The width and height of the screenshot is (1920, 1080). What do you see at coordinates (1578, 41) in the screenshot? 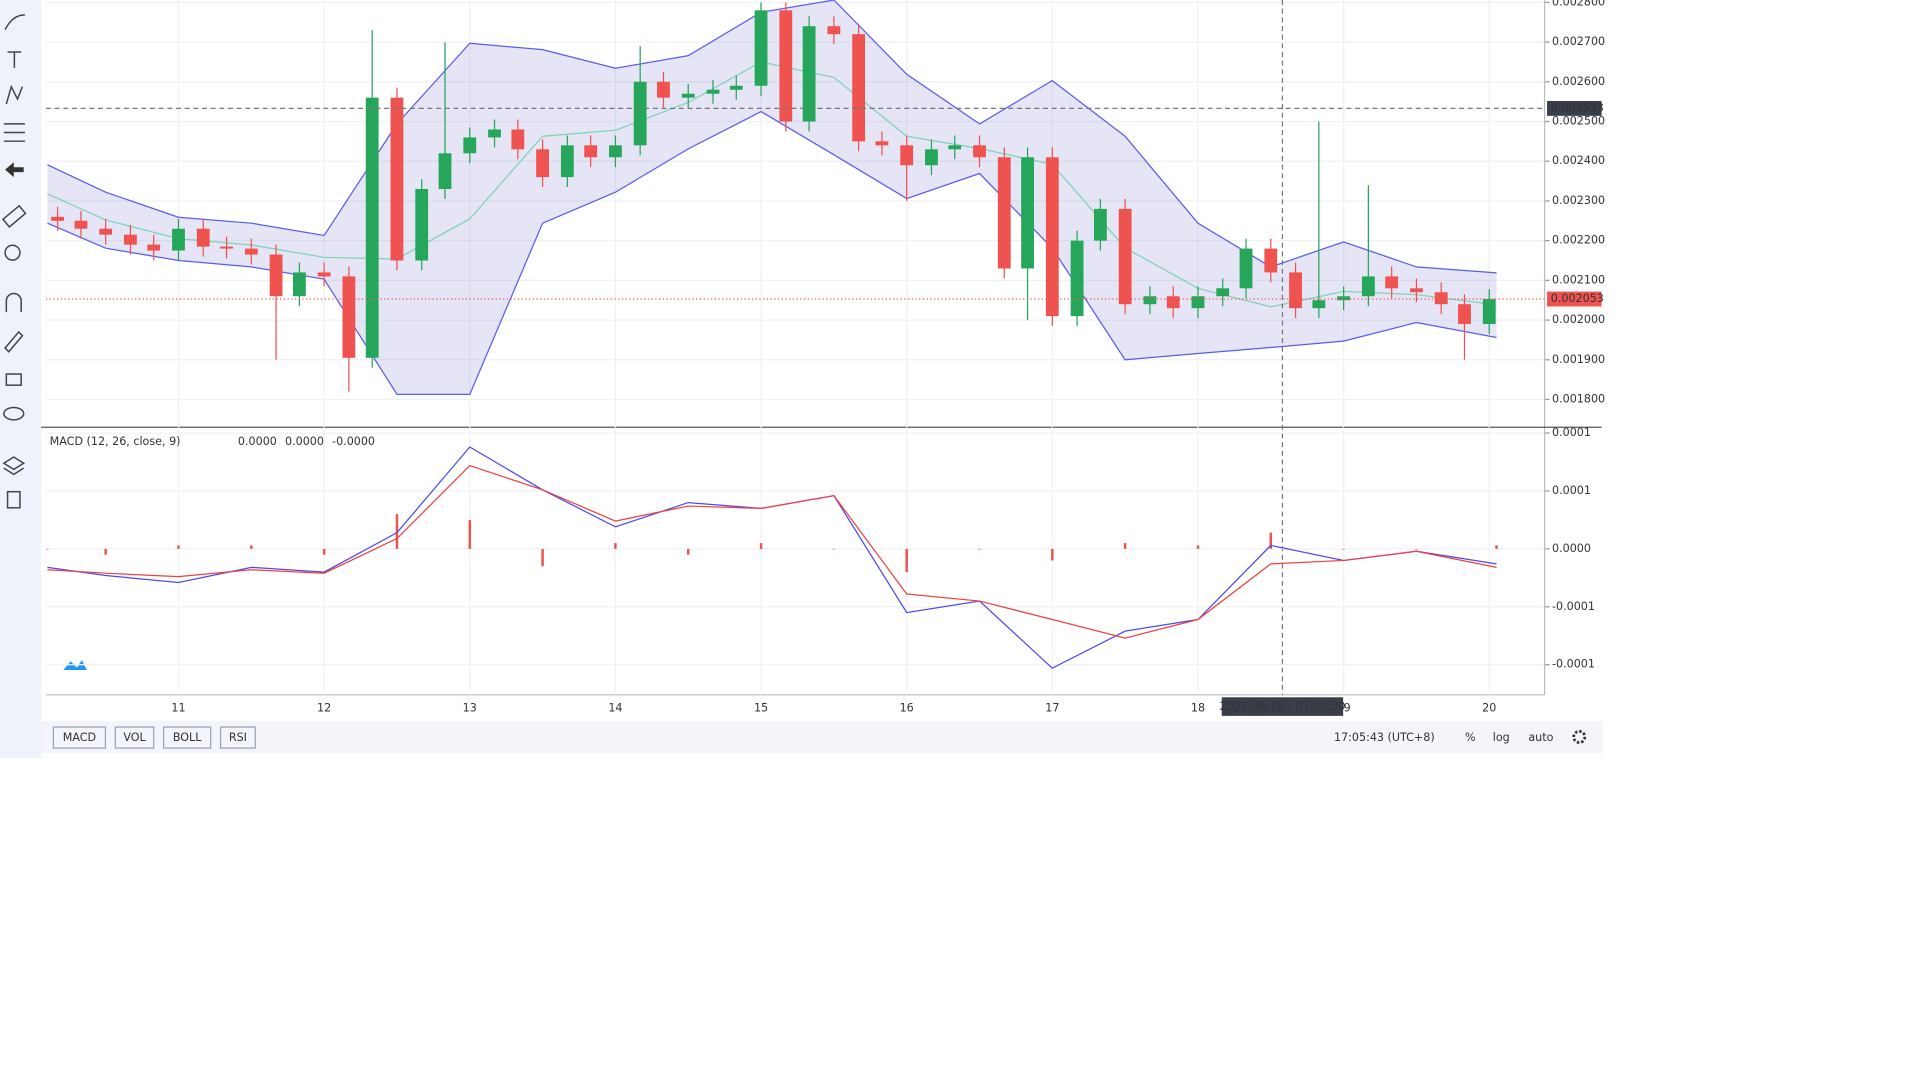
I see `y-tick-label: 0.002700` at bounding box center [1578, 41].